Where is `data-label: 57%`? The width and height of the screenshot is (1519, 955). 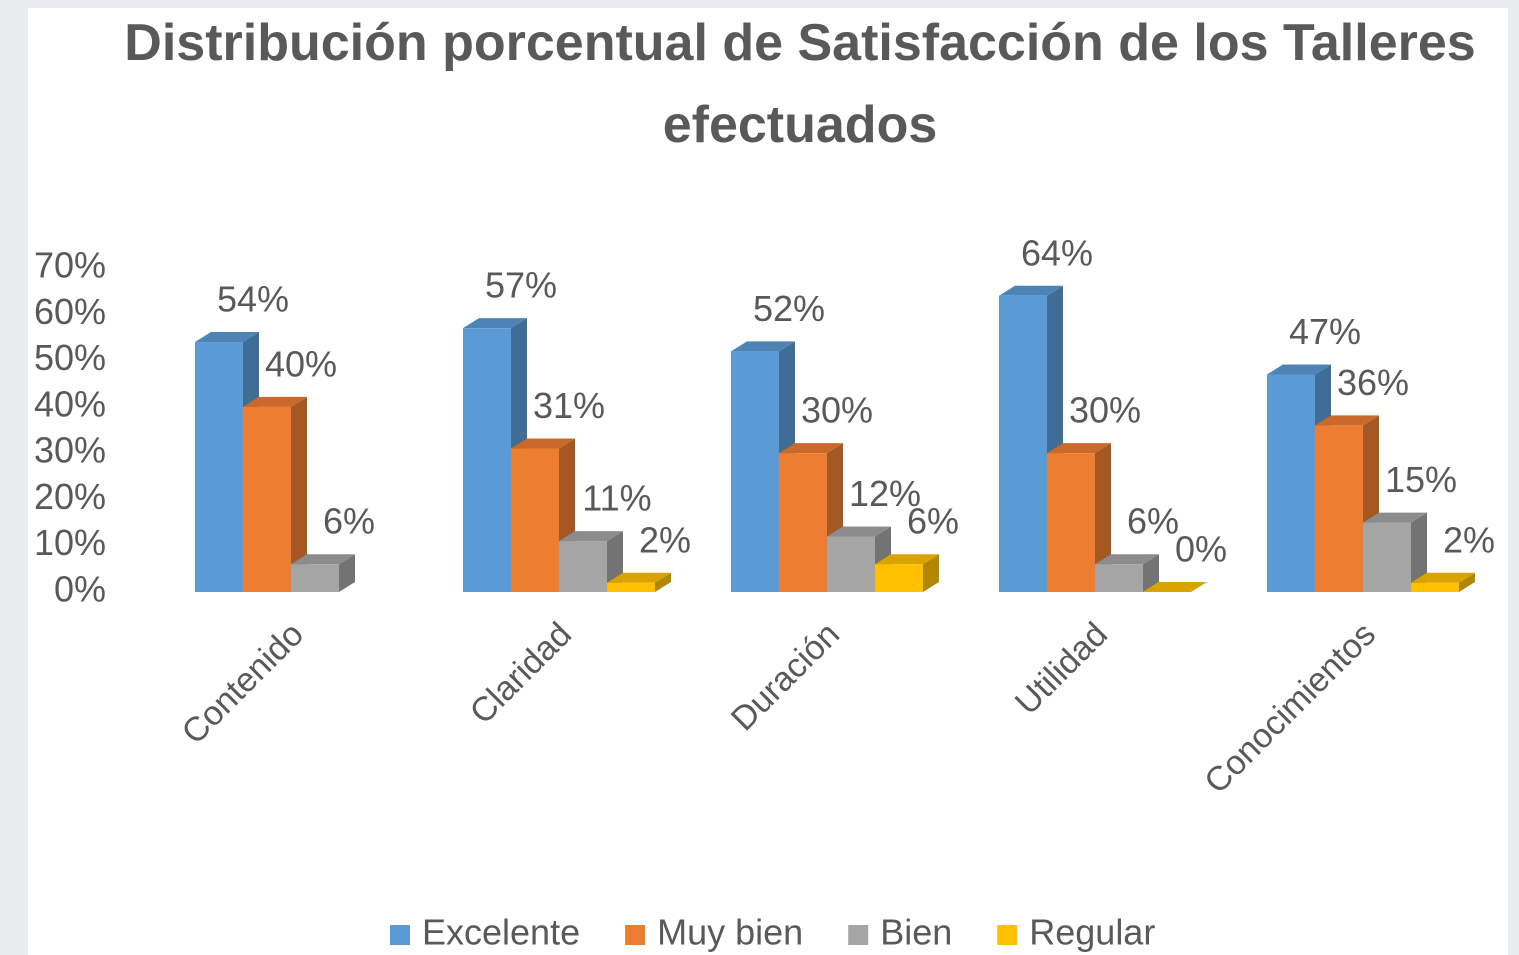
data-label: 57% is located at coordinates (521, 285).